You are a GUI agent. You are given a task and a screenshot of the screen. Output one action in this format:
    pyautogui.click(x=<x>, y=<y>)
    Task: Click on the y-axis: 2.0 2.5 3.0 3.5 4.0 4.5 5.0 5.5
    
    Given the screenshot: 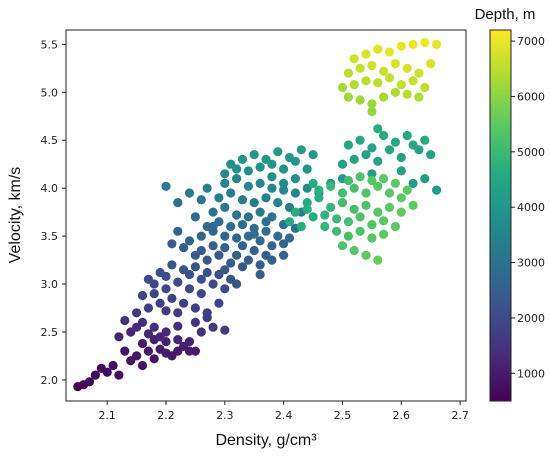 What is the action you would take?
    pyautogui.click(x=53, y=212)
    